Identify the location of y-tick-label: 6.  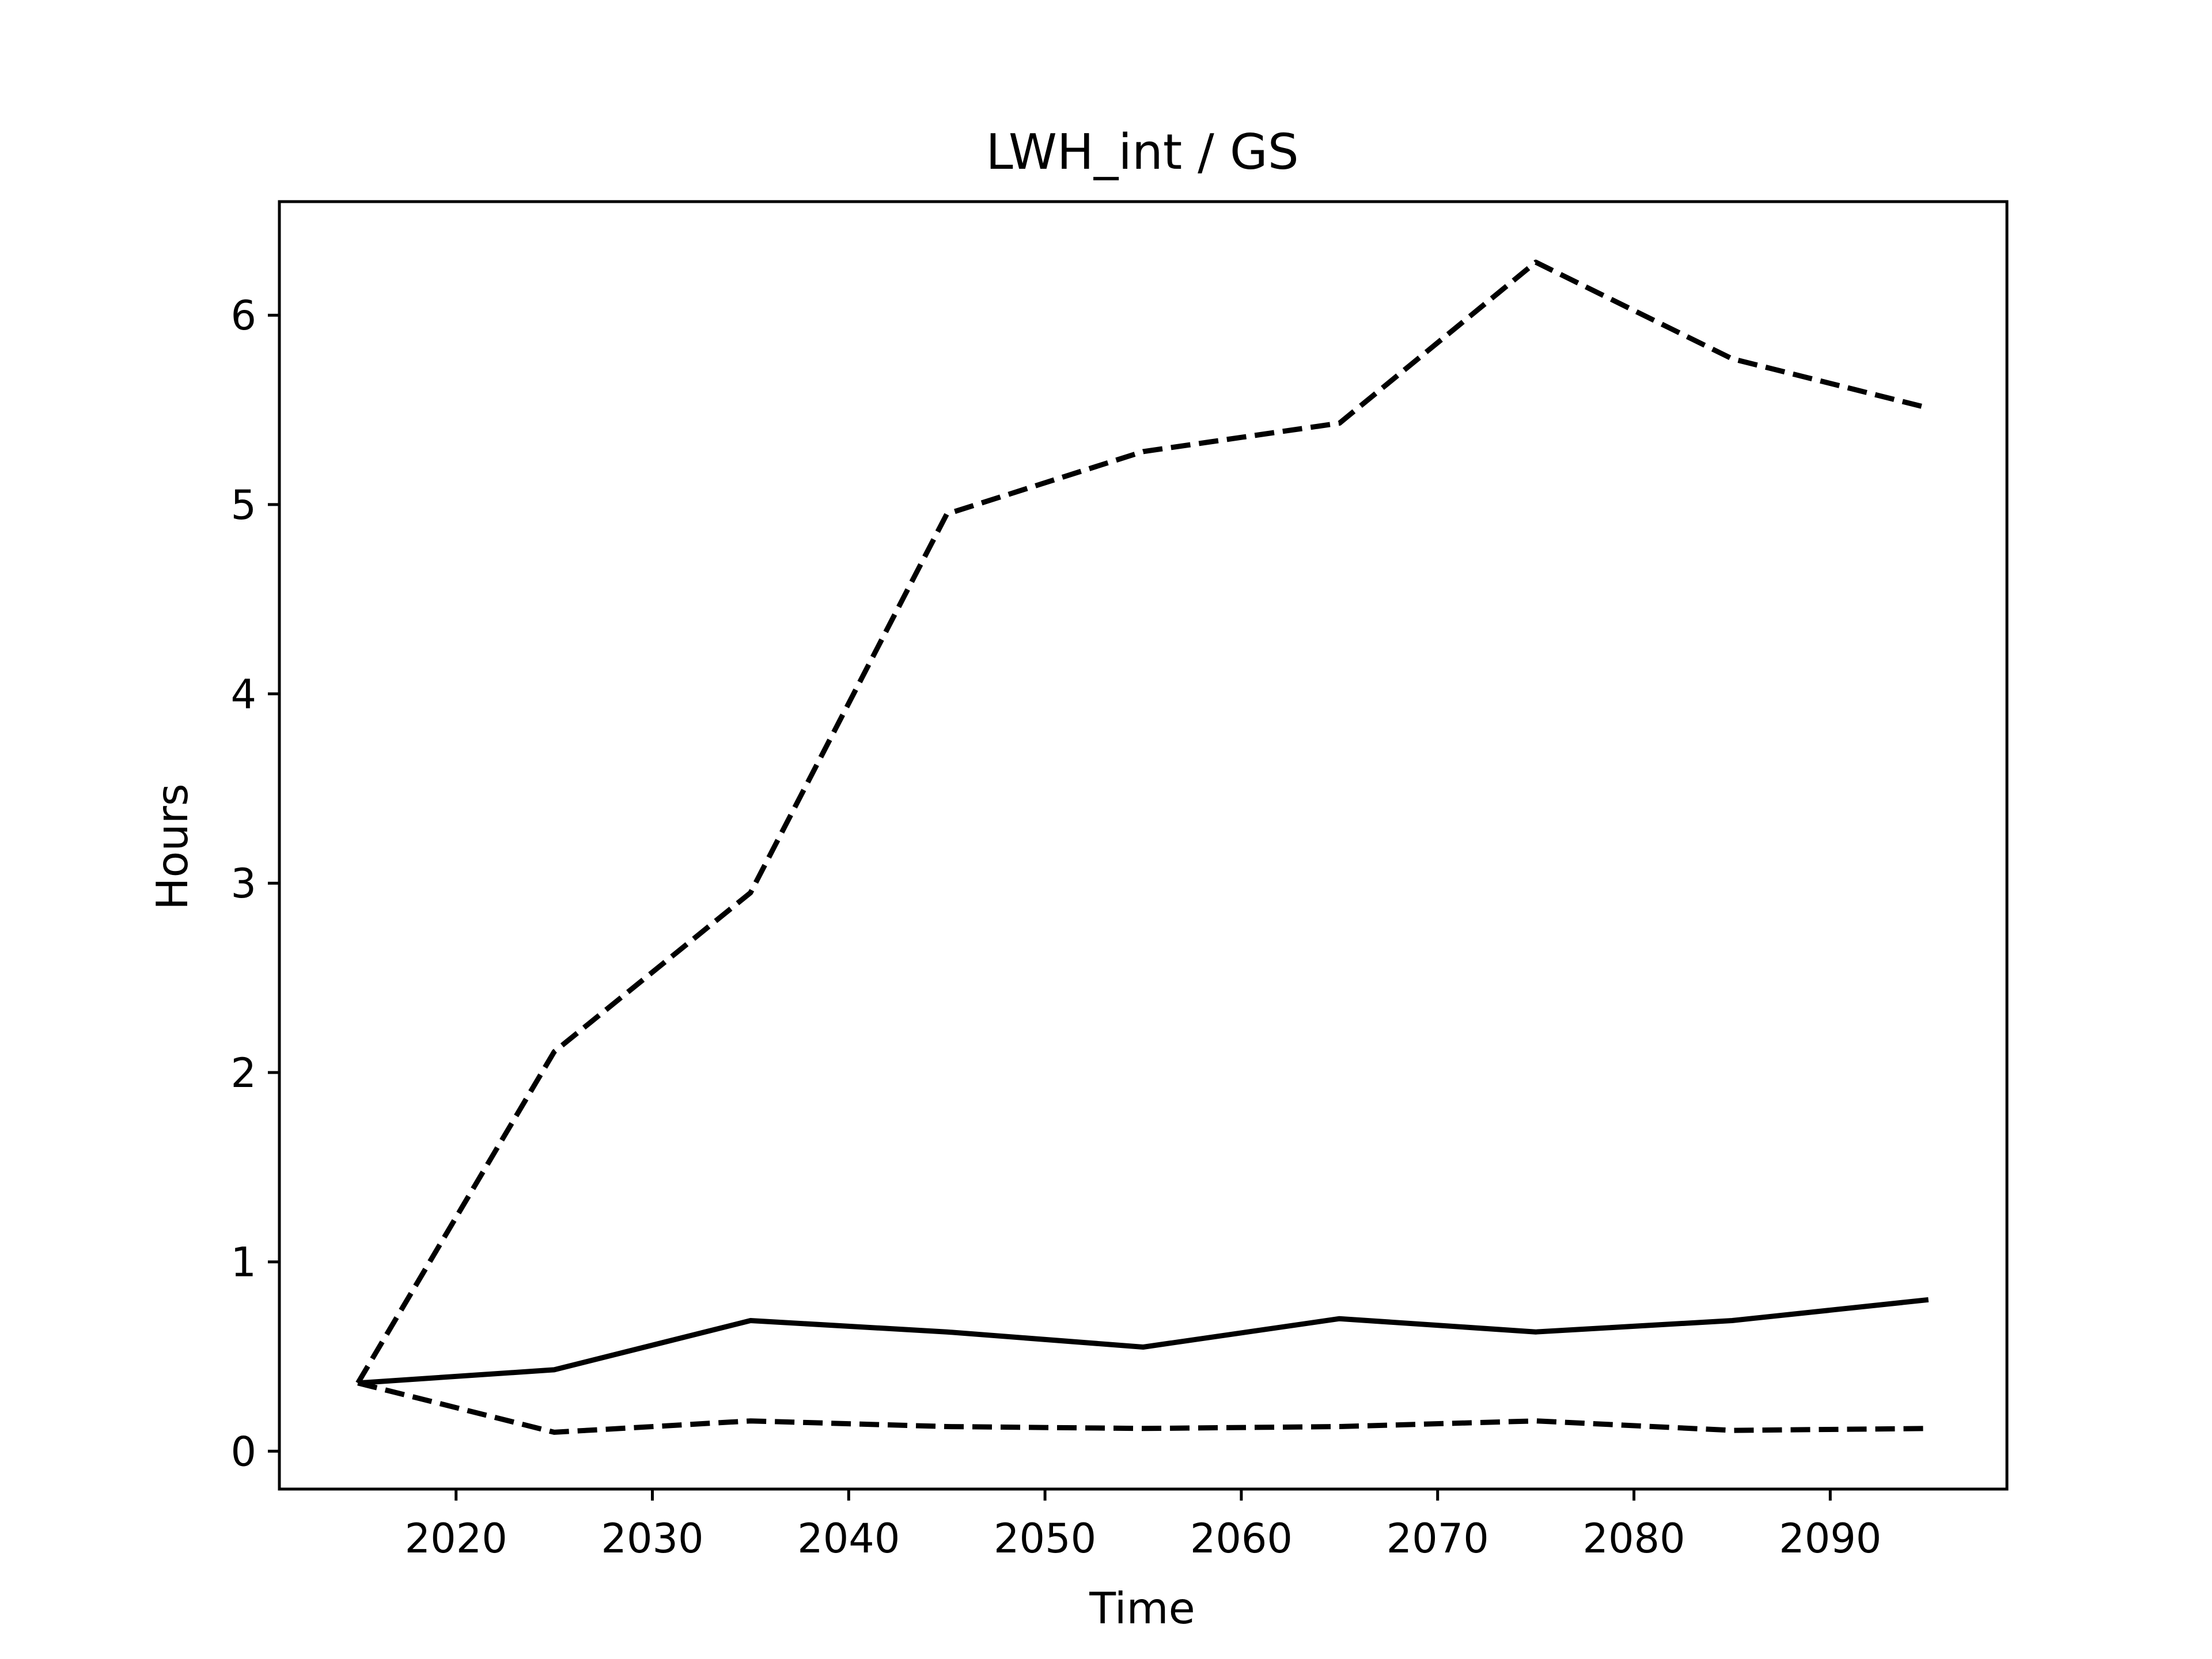
(243, 315).